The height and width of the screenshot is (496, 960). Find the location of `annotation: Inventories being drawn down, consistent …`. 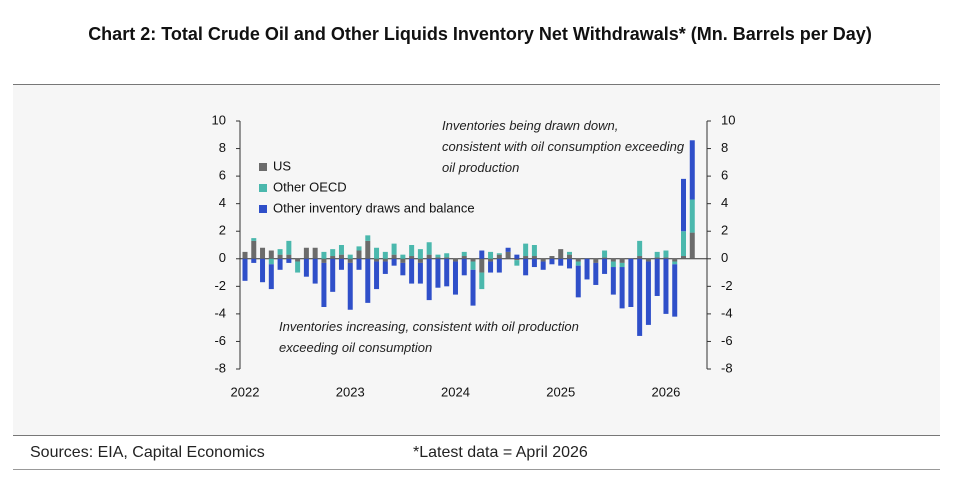

annotation: Inventories being drawn down, consistent … is located at coordinates (563, 146).